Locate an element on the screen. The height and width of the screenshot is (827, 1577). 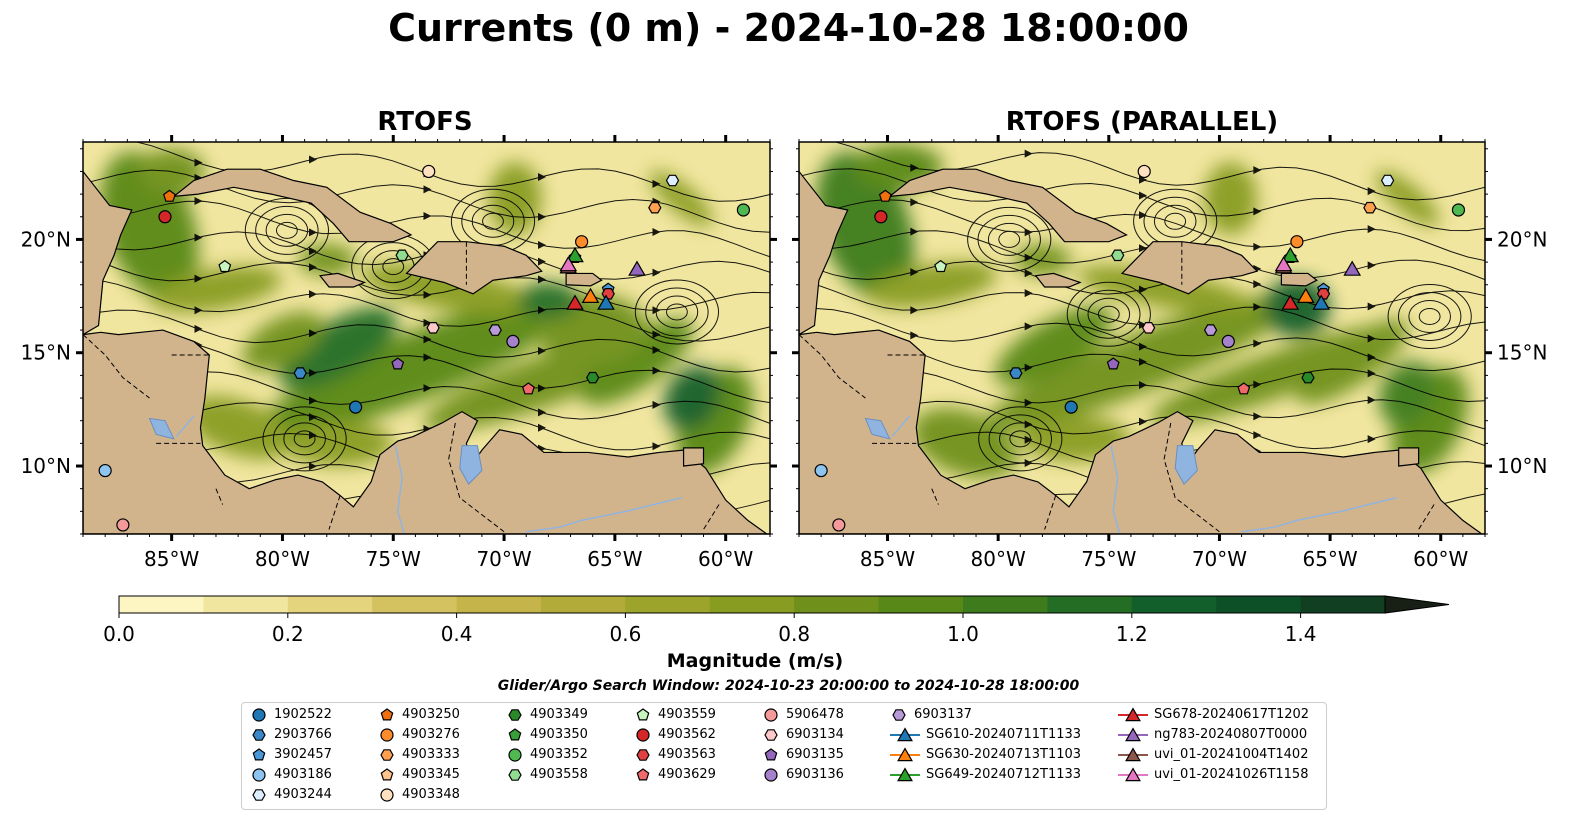
legend-triangle is located at coordinates (1133, 713).